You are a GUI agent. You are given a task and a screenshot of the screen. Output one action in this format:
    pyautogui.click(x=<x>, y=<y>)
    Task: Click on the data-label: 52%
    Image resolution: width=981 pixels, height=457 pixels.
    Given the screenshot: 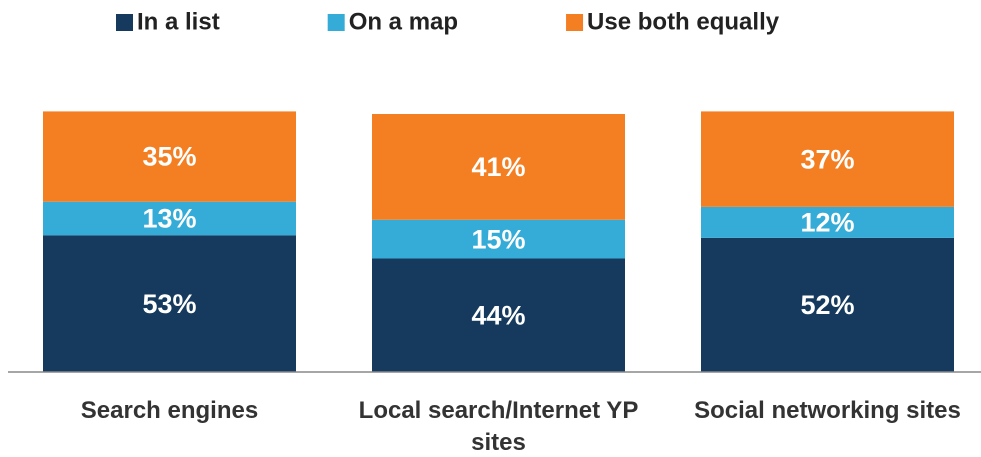 What is the action you would take?
    pyautogui.click(x=827, y=305)
    